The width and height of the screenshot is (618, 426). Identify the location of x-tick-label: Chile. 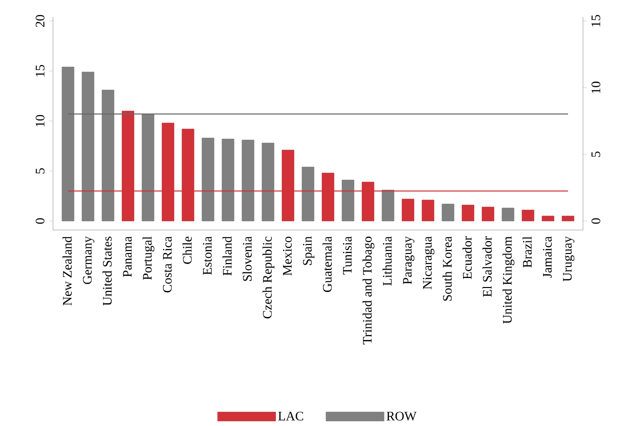
(187, 250).